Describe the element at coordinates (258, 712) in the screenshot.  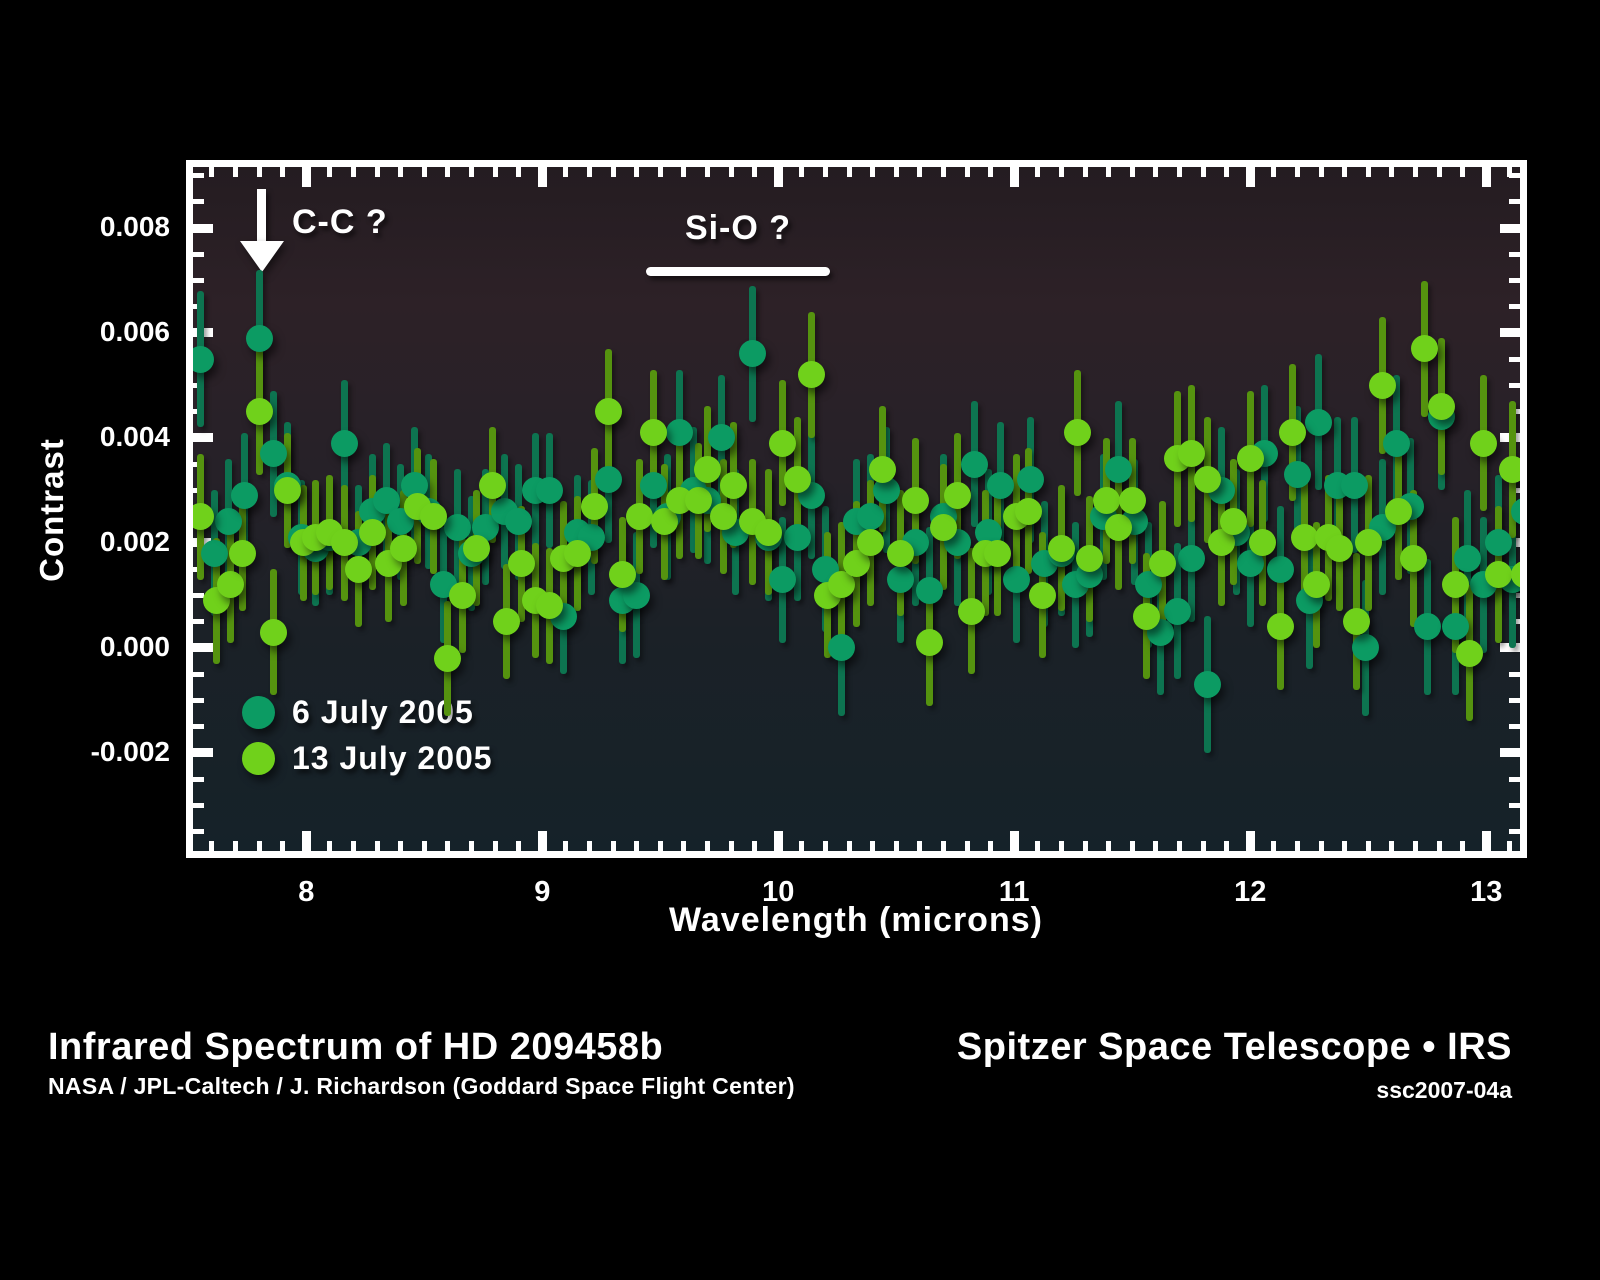
I see `legend-dot-6-july` at that location.